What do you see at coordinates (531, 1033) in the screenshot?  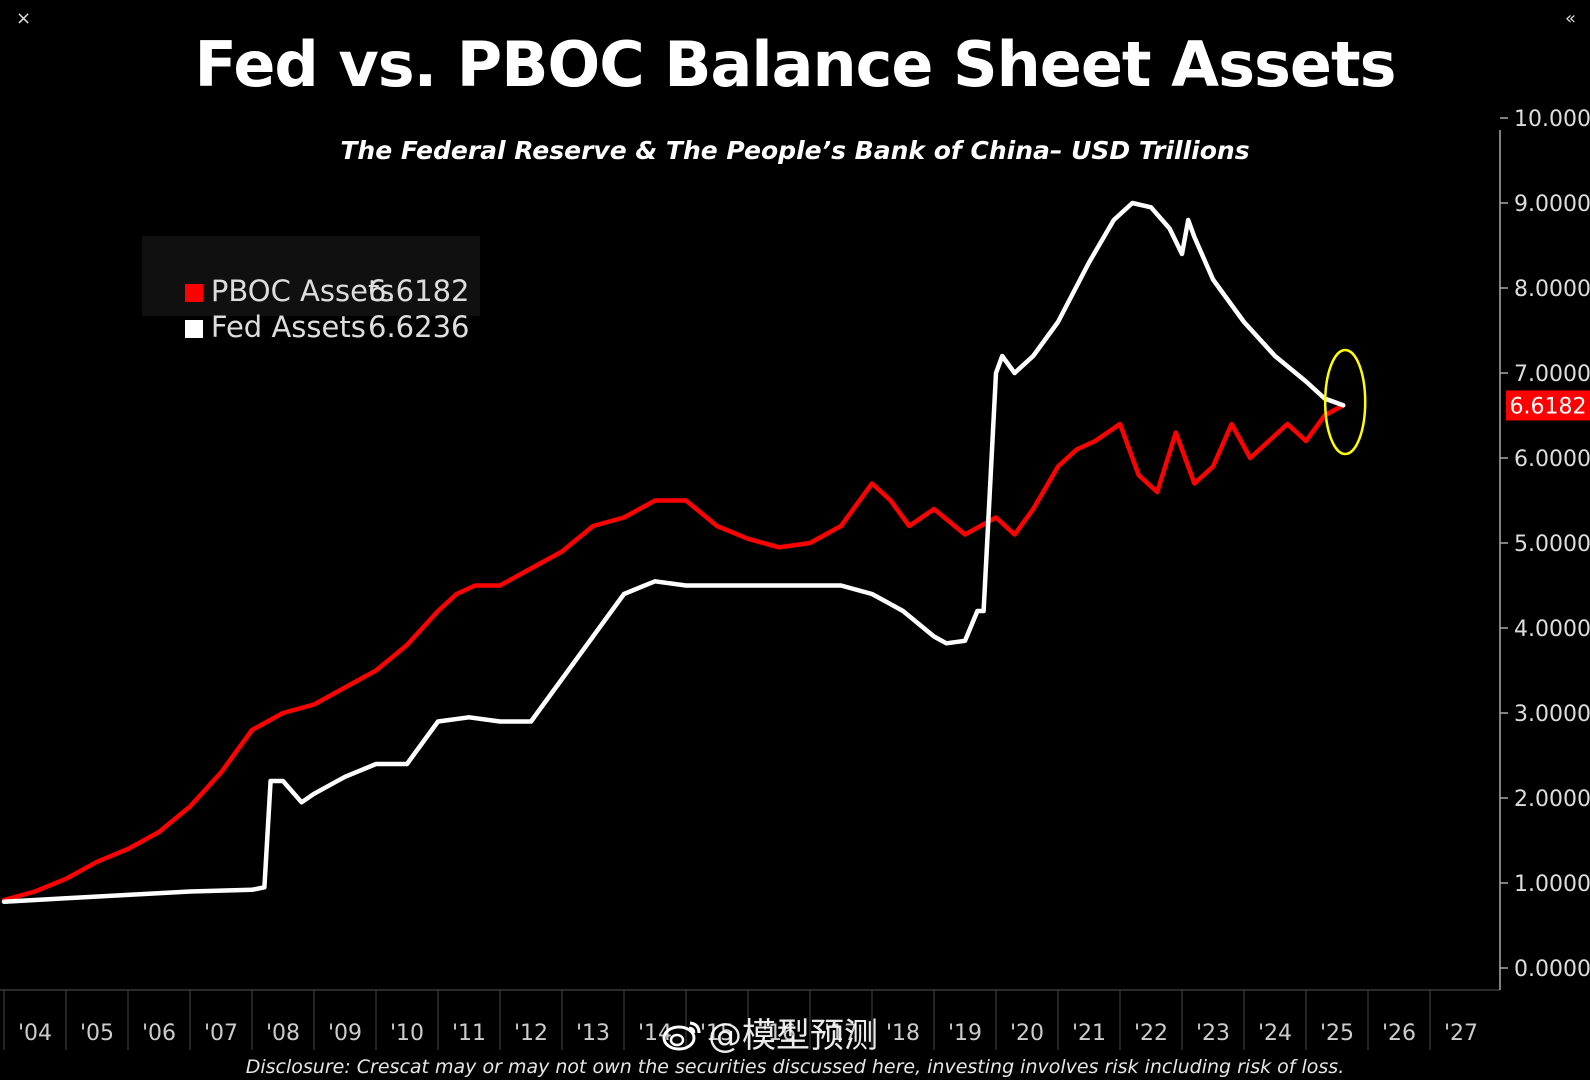 I see `x-tick-label: '12` at bounding box center [531, 1033].